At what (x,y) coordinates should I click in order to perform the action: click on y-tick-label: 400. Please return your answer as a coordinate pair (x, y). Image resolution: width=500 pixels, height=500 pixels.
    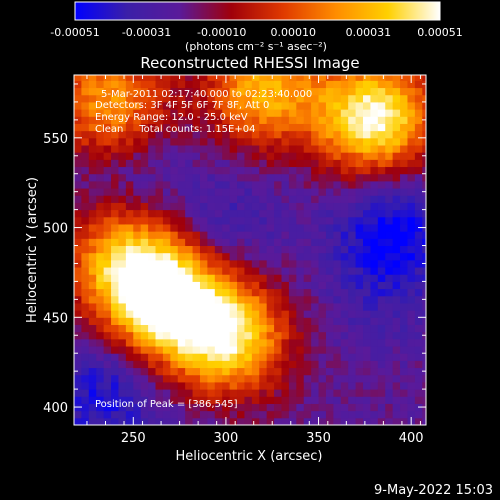
    Looking at the image, I should click on (55, 408).